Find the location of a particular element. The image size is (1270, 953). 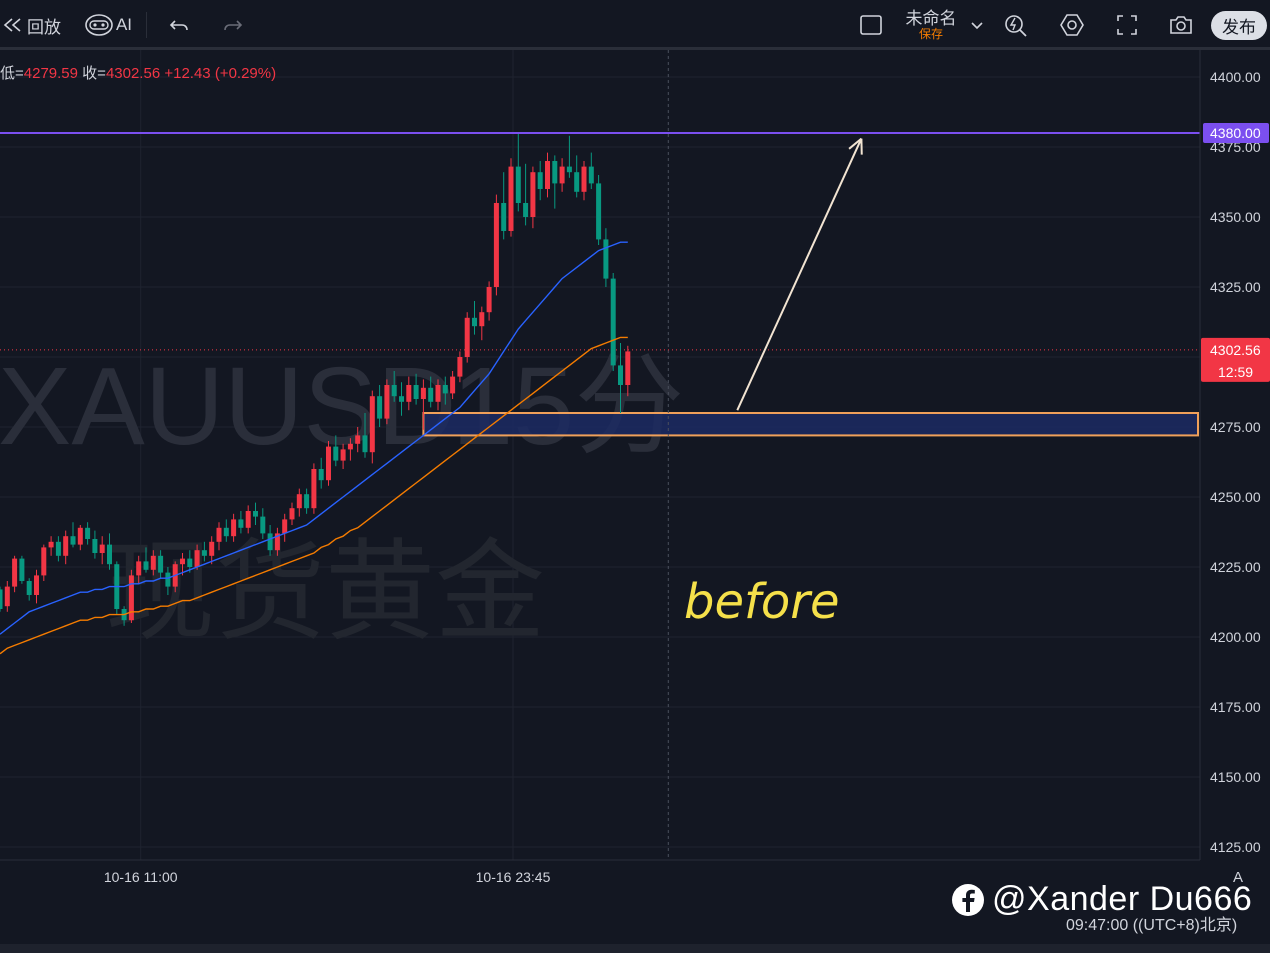

layout-dropdown-button is located at coordinates (977, 25).